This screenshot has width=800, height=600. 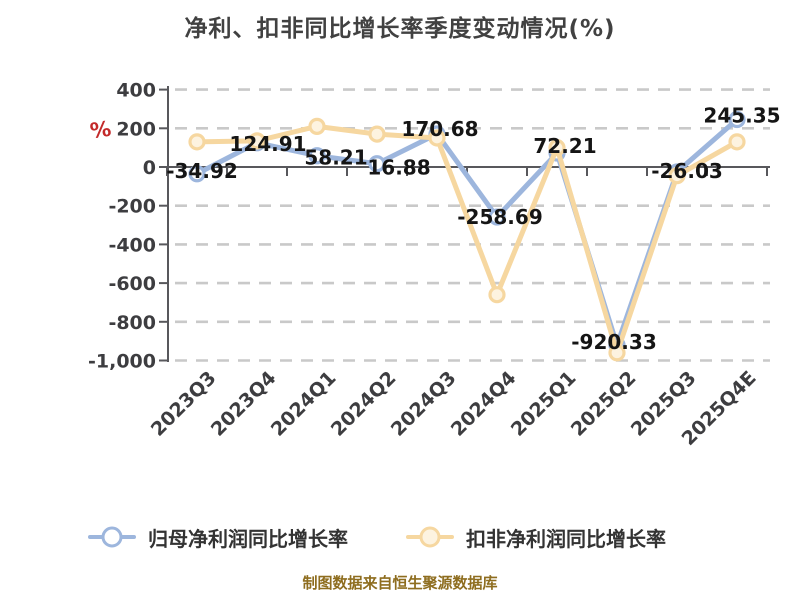 I want to click on legend-item-net-profit-growth: 归母净利润同比增长率, so click(x=218, y=537).